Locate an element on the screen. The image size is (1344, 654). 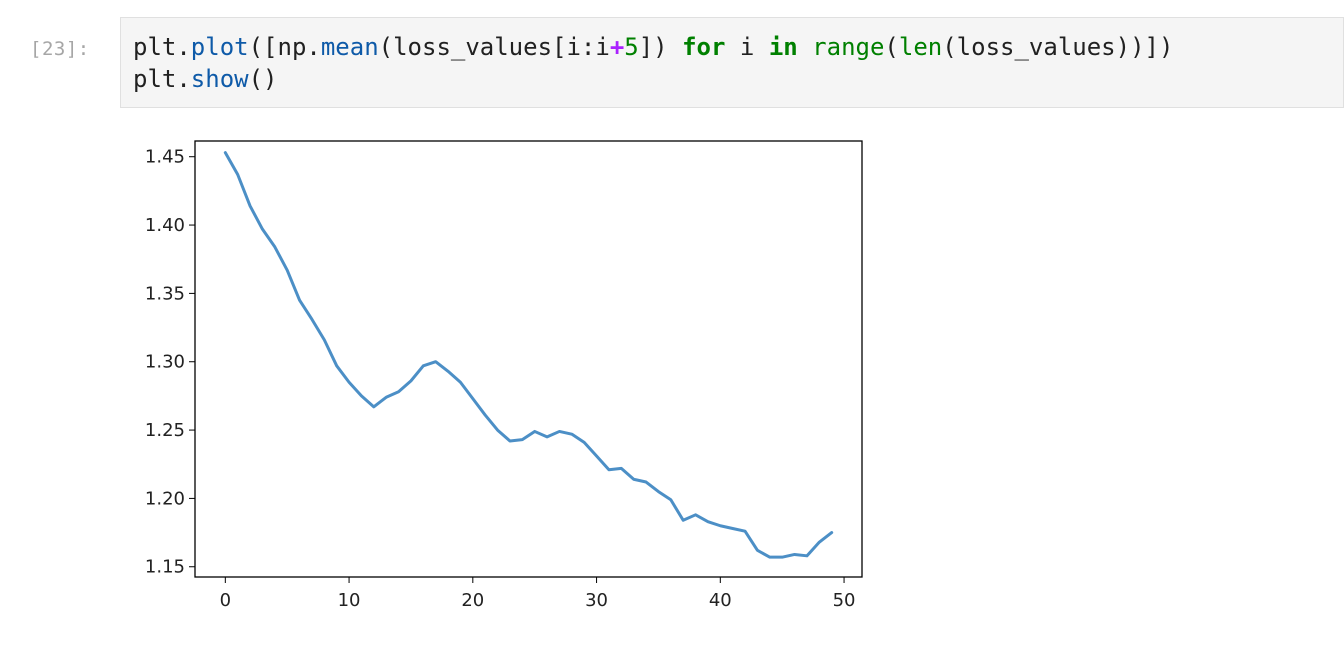
y-tick-label: 1.35 is located at coordinates (165, 293).